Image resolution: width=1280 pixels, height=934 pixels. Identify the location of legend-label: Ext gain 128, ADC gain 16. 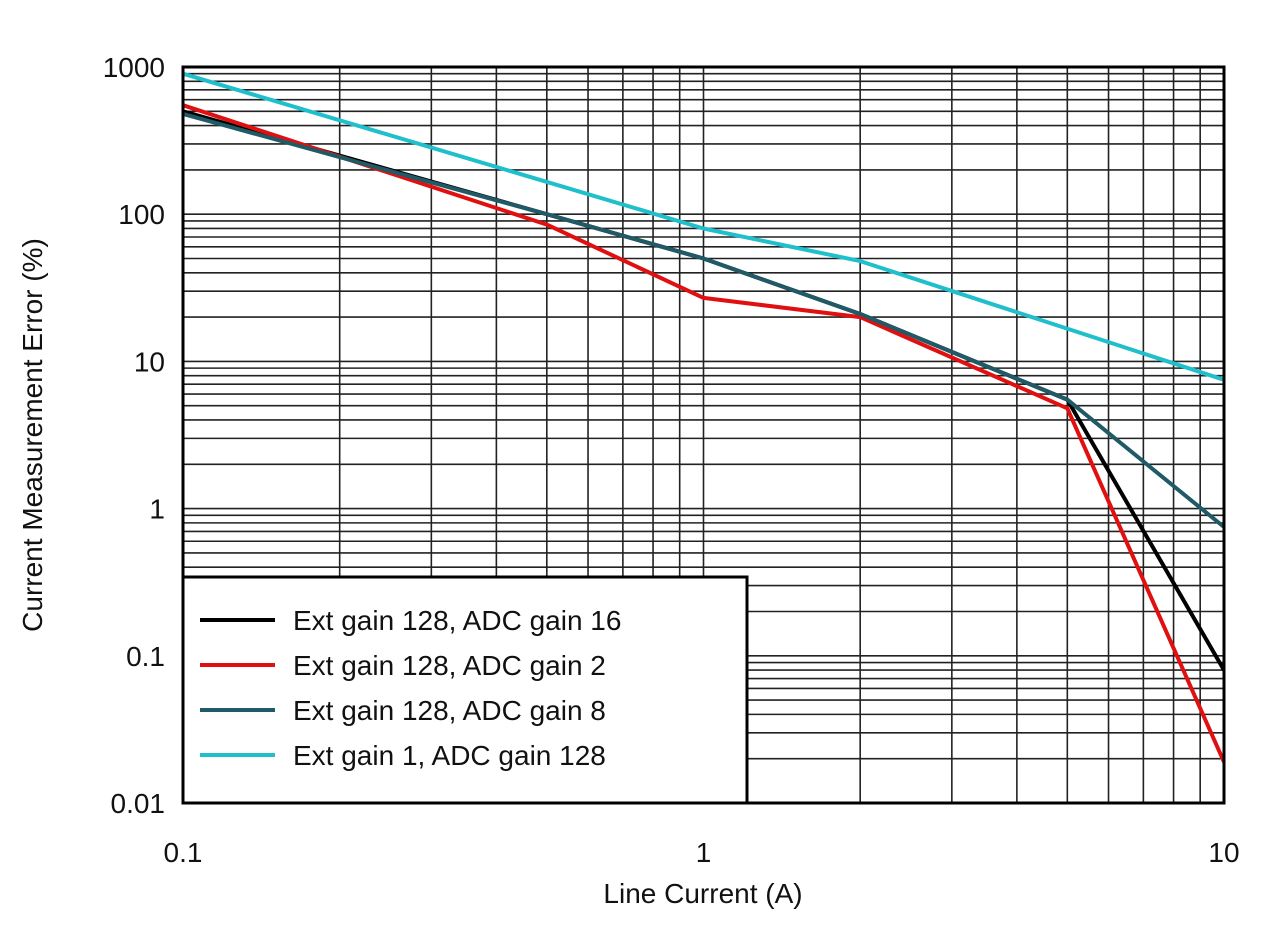
(457, 620).